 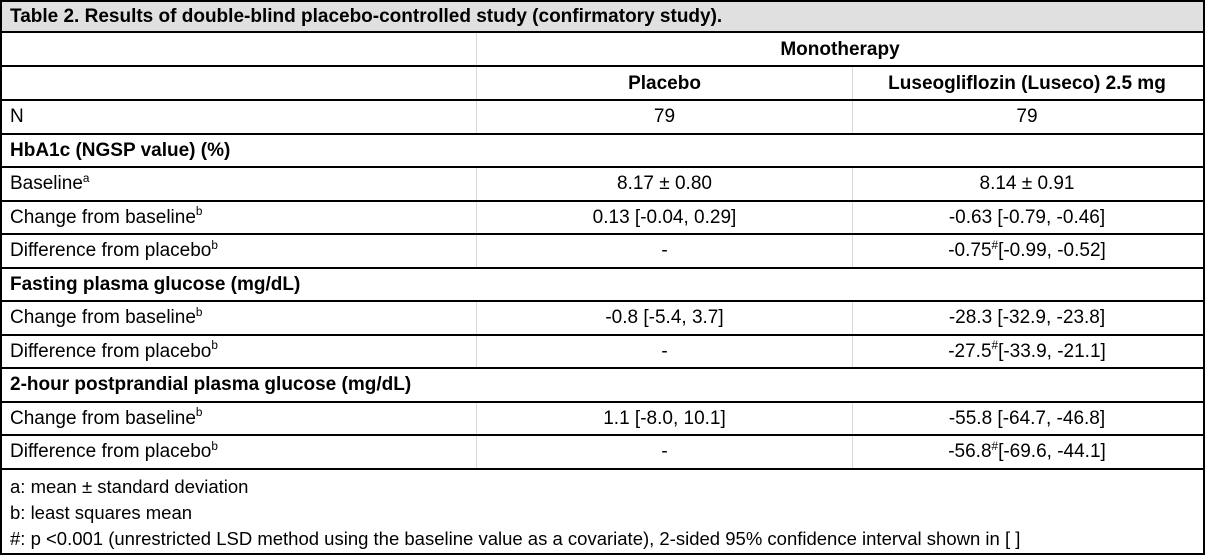 I want to click on cell-text: -56.8, so click(x=970, y=452).